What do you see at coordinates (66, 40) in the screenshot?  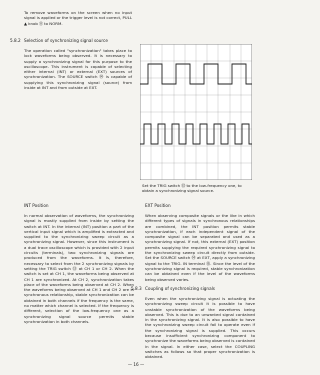 I see `section-title: Selection of synchronizing signal source` at bounding box center [66, 40].